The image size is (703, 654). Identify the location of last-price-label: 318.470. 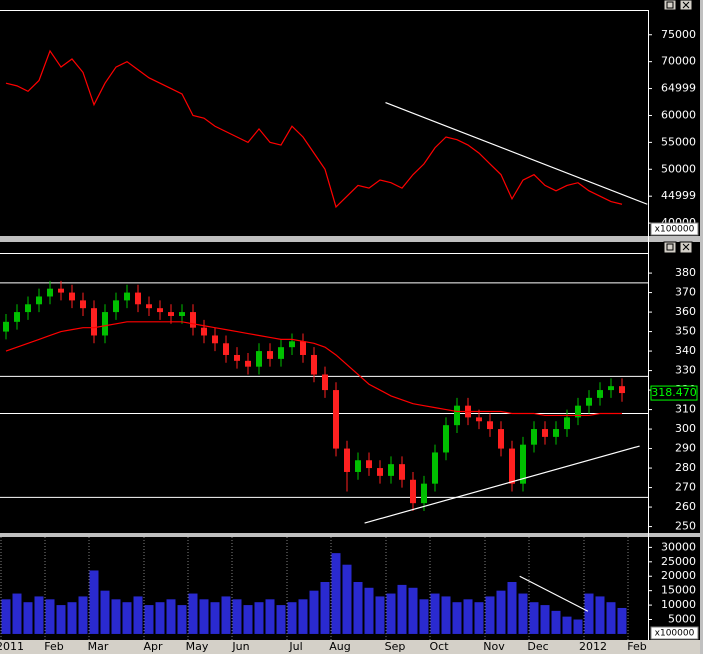
(674, 392).